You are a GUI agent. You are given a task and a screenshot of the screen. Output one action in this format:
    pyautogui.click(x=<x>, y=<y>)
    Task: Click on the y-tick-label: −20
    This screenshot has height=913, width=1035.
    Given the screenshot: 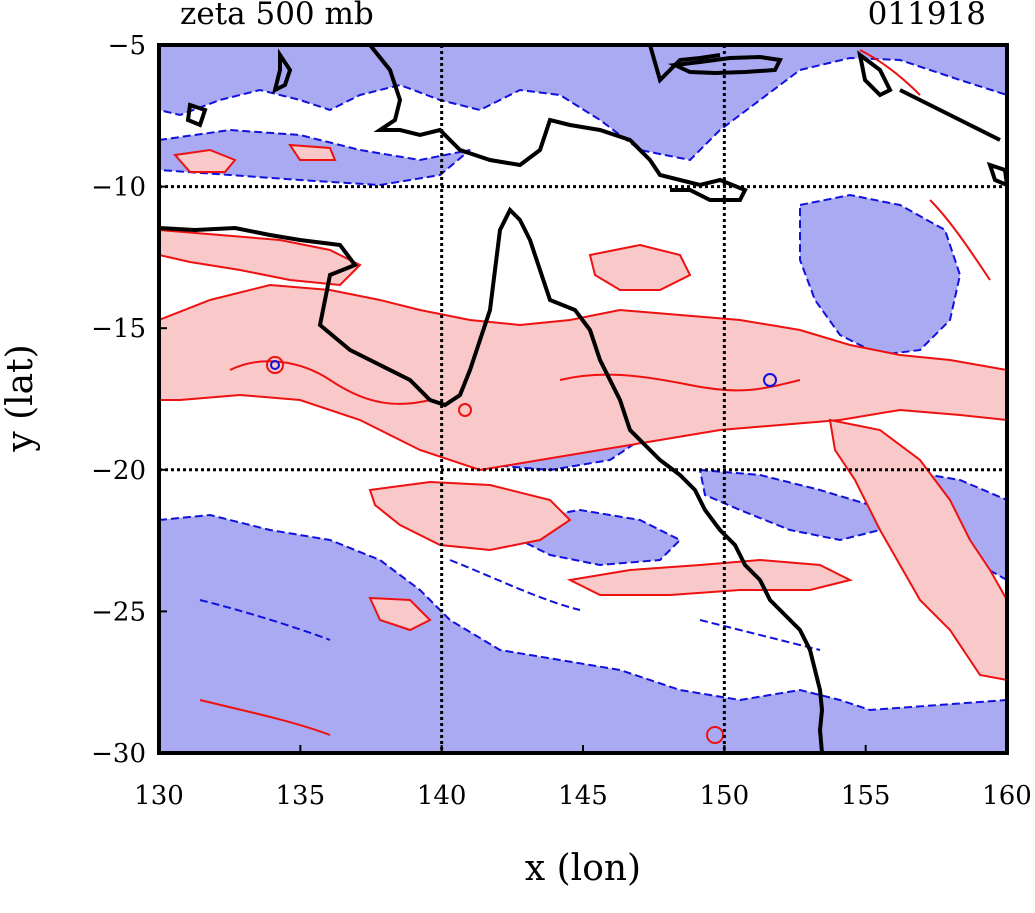 What is the action you would take?
    pyautogui.click(x=118, y=471)
    